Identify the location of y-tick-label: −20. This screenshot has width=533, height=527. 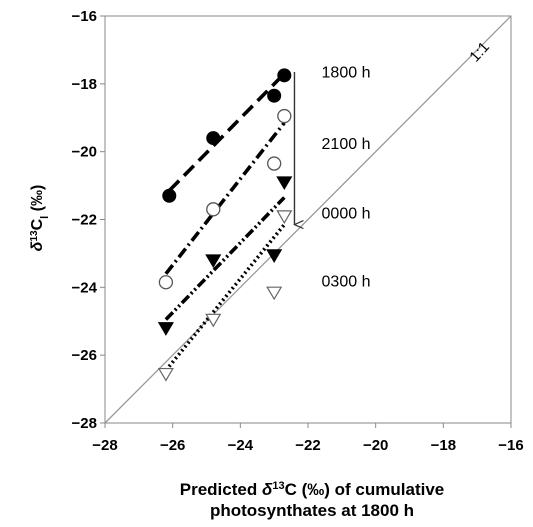
(84, 152).